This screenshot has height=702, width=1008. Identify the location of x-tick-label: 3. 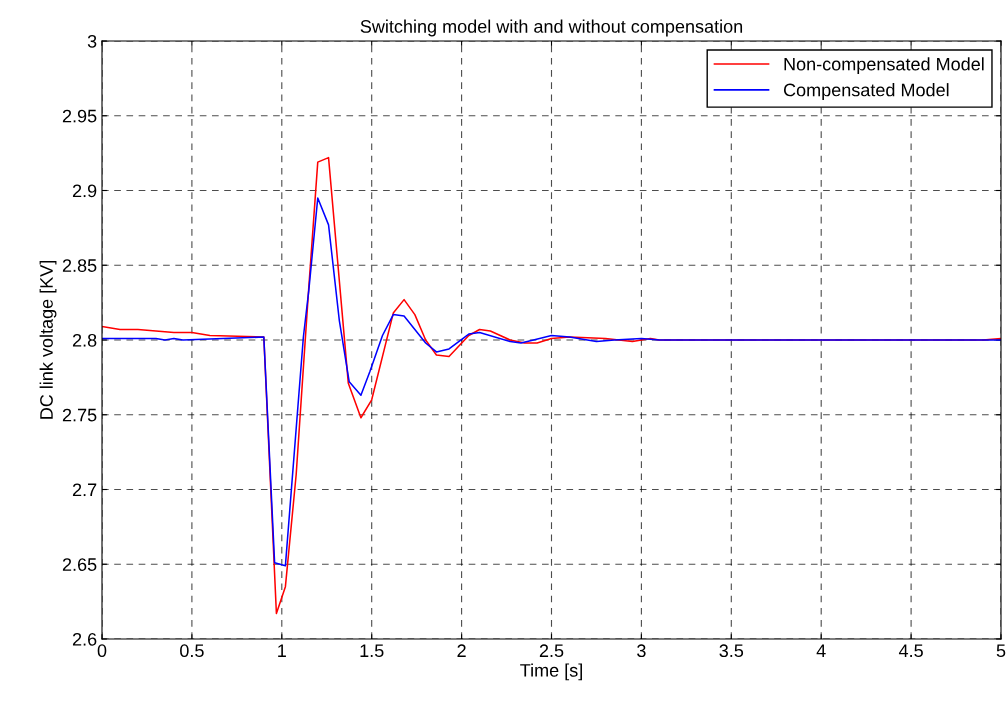
(641, 651).